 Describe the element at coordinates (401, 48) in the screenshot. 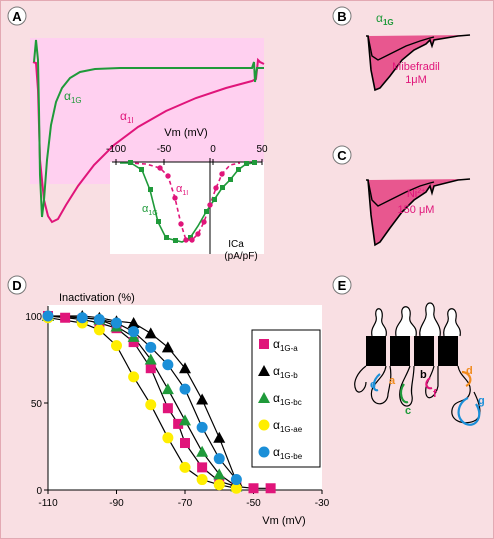

I see `panel-b-trace-drug` at that location.